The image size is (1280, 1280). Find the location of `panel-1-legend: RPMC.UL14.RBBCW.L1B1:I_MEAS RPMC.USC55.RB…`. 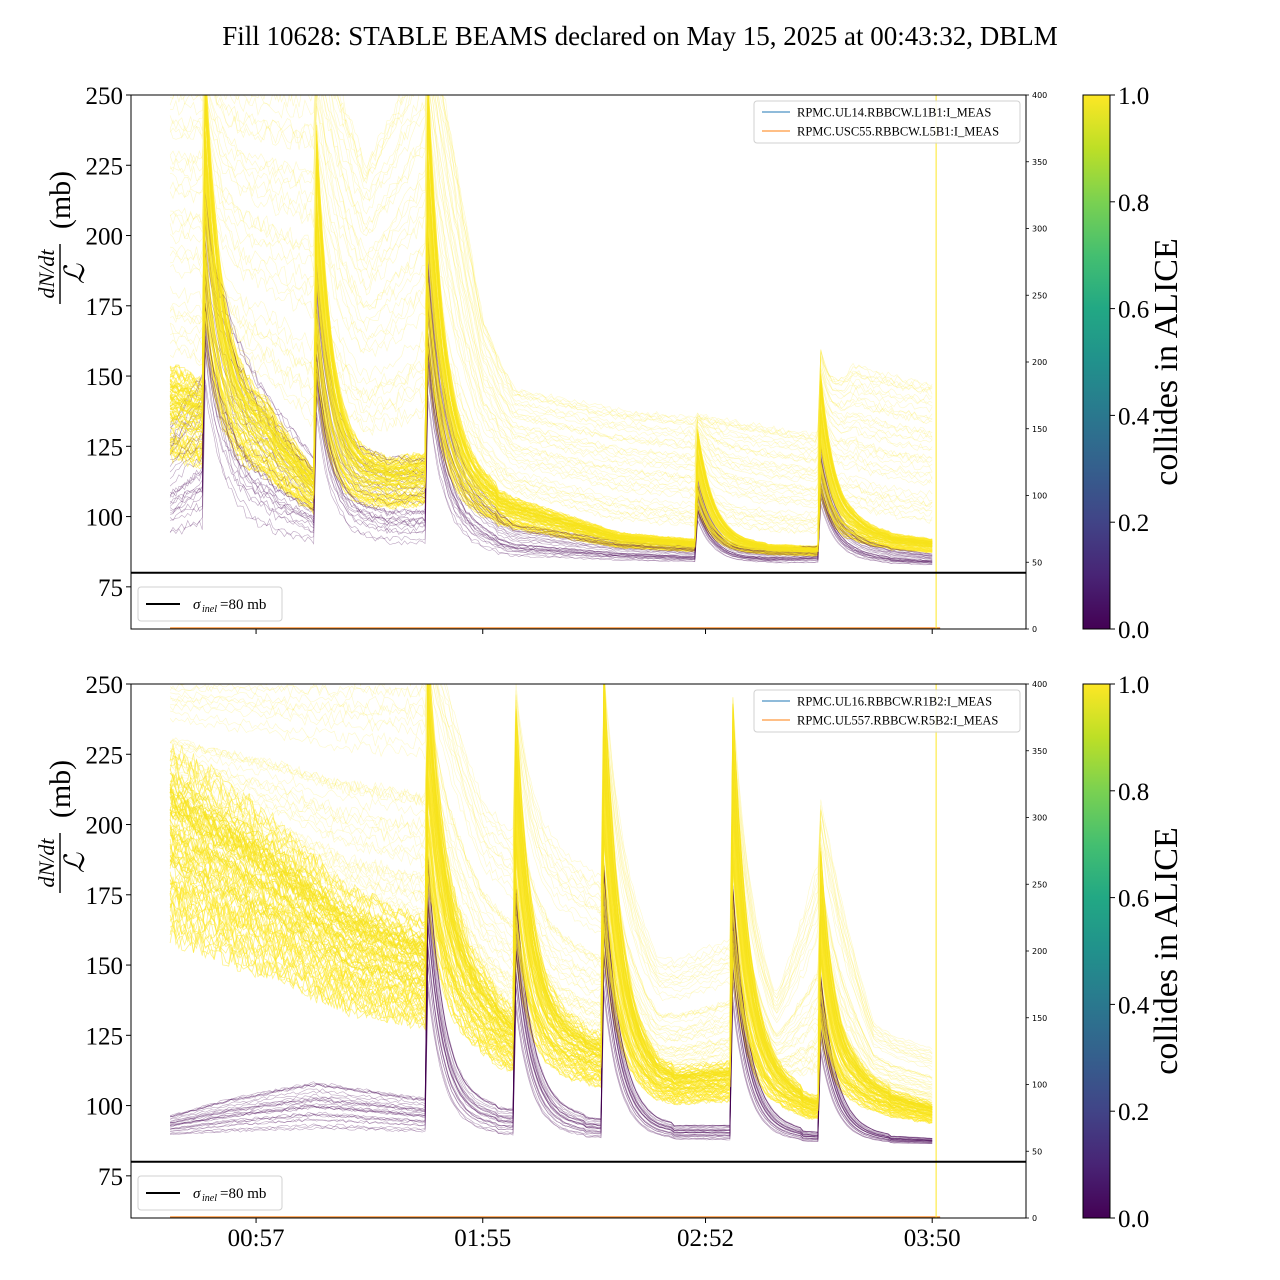

panel-1-legend: RPMC.UL14.RBBCW.L1B1:I_MEAS RPMC.USC55.RB… is located at coordinates (887, 122).